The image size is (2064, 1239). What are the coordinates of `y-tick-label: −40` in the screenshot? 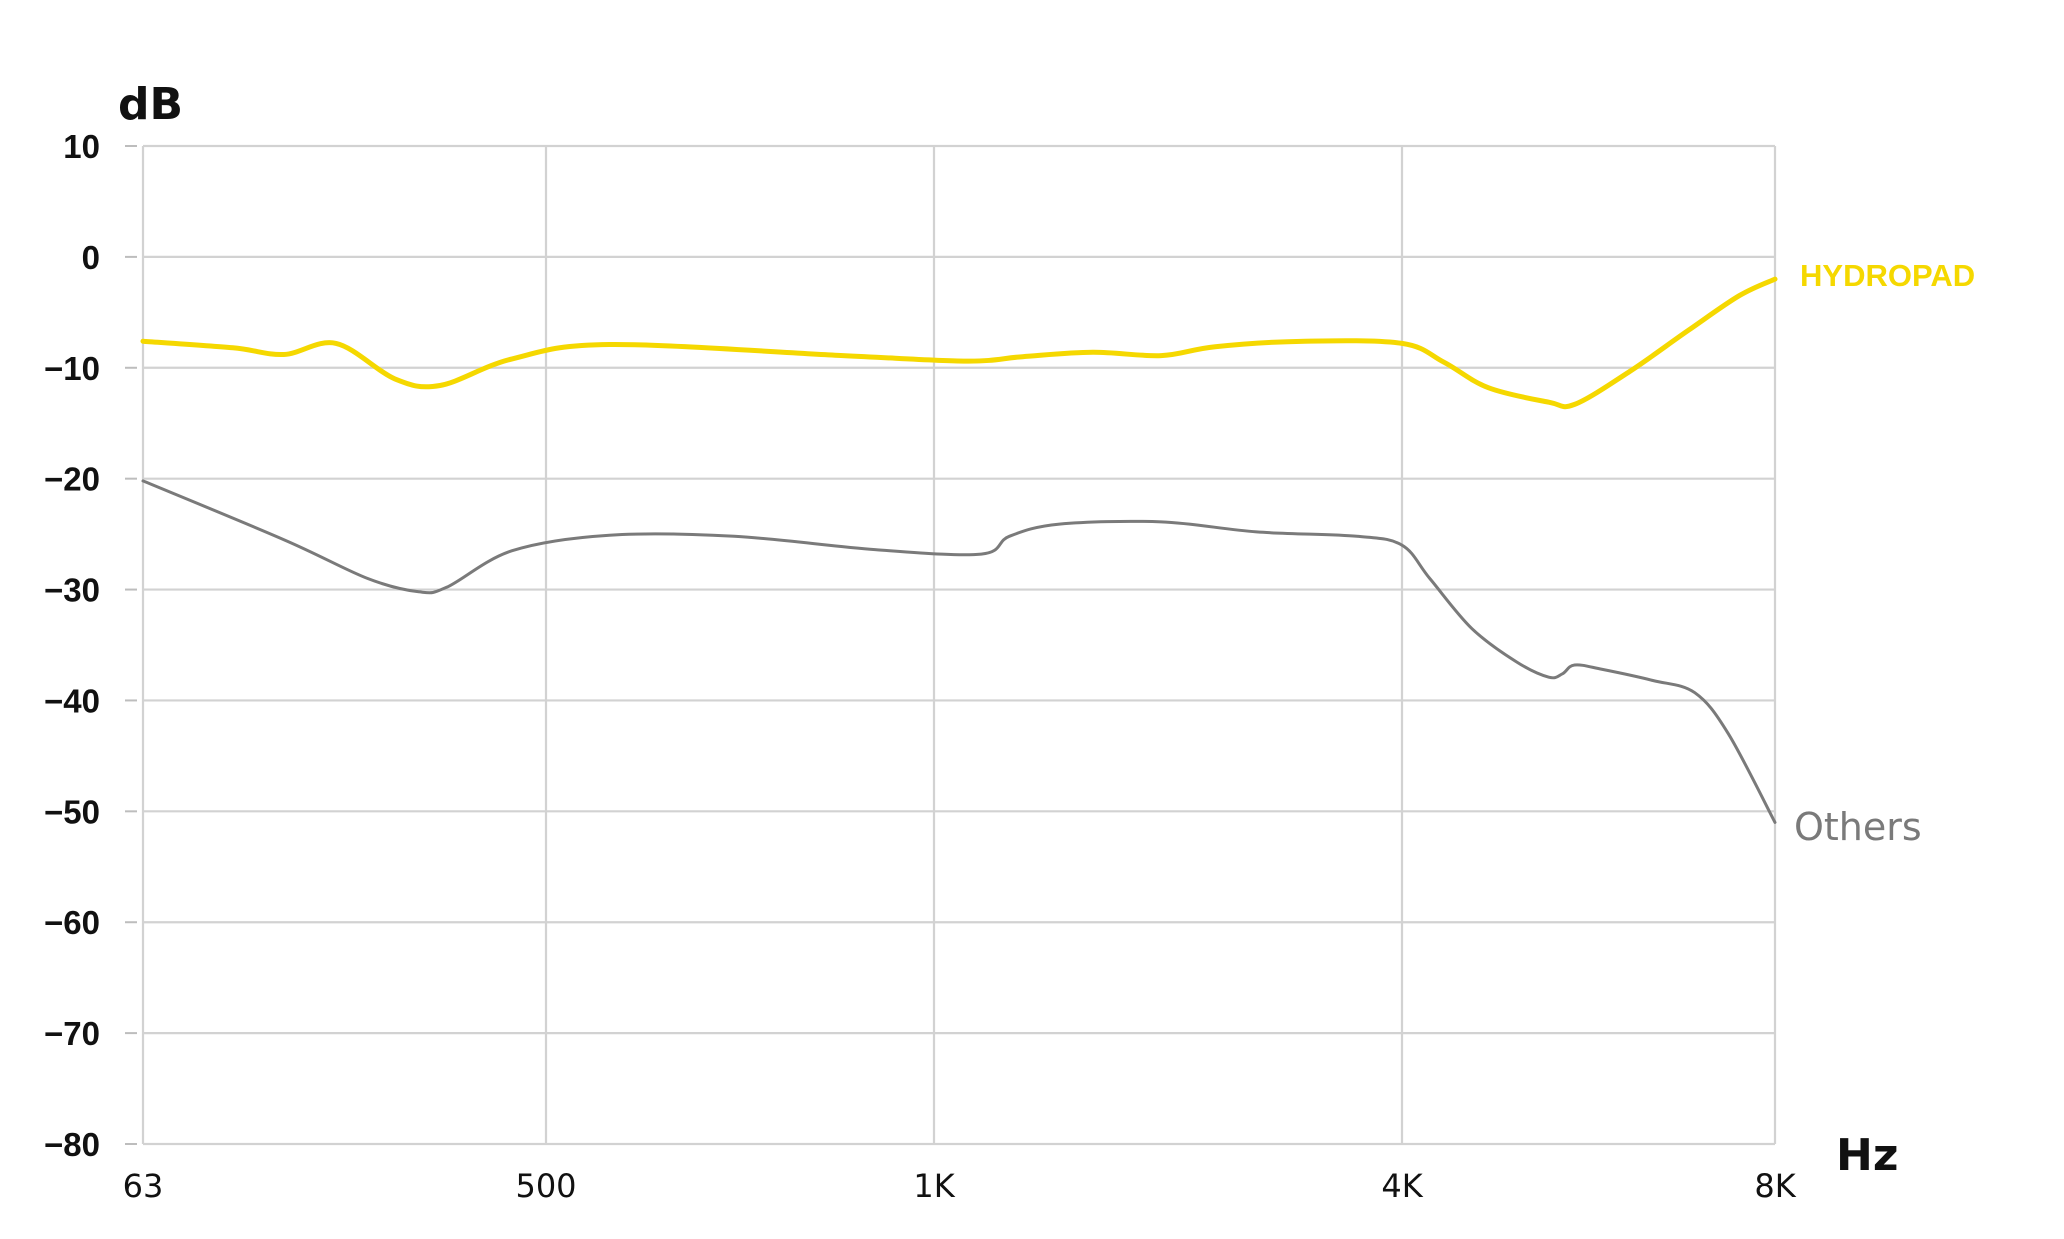 It's located at (72, 700).